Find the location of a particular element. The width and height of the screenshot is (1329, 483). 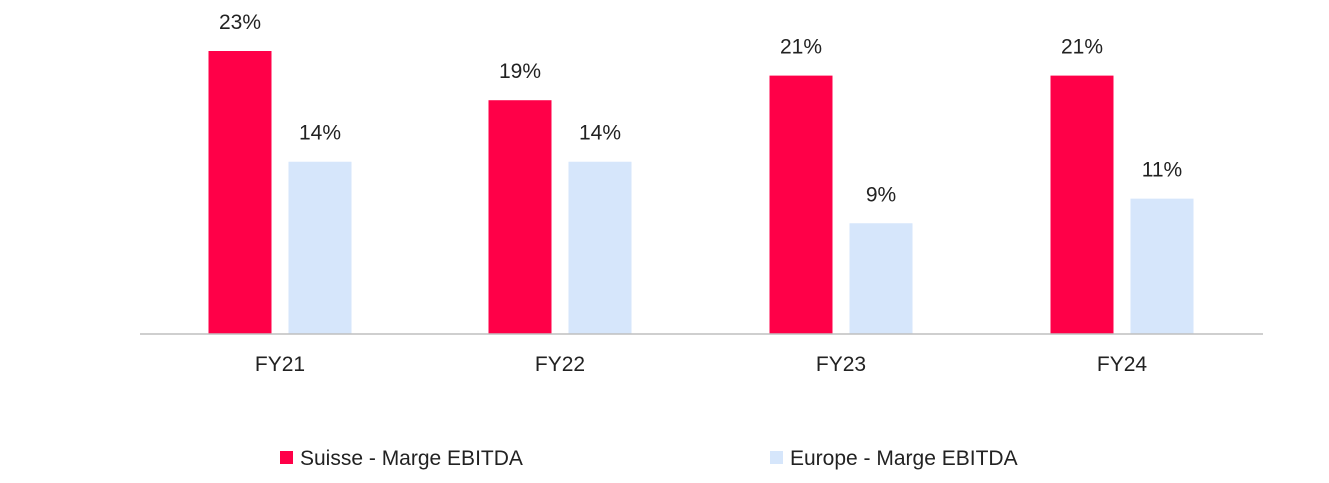

bar-europe-fy23 is located at coordinates (881, 278).